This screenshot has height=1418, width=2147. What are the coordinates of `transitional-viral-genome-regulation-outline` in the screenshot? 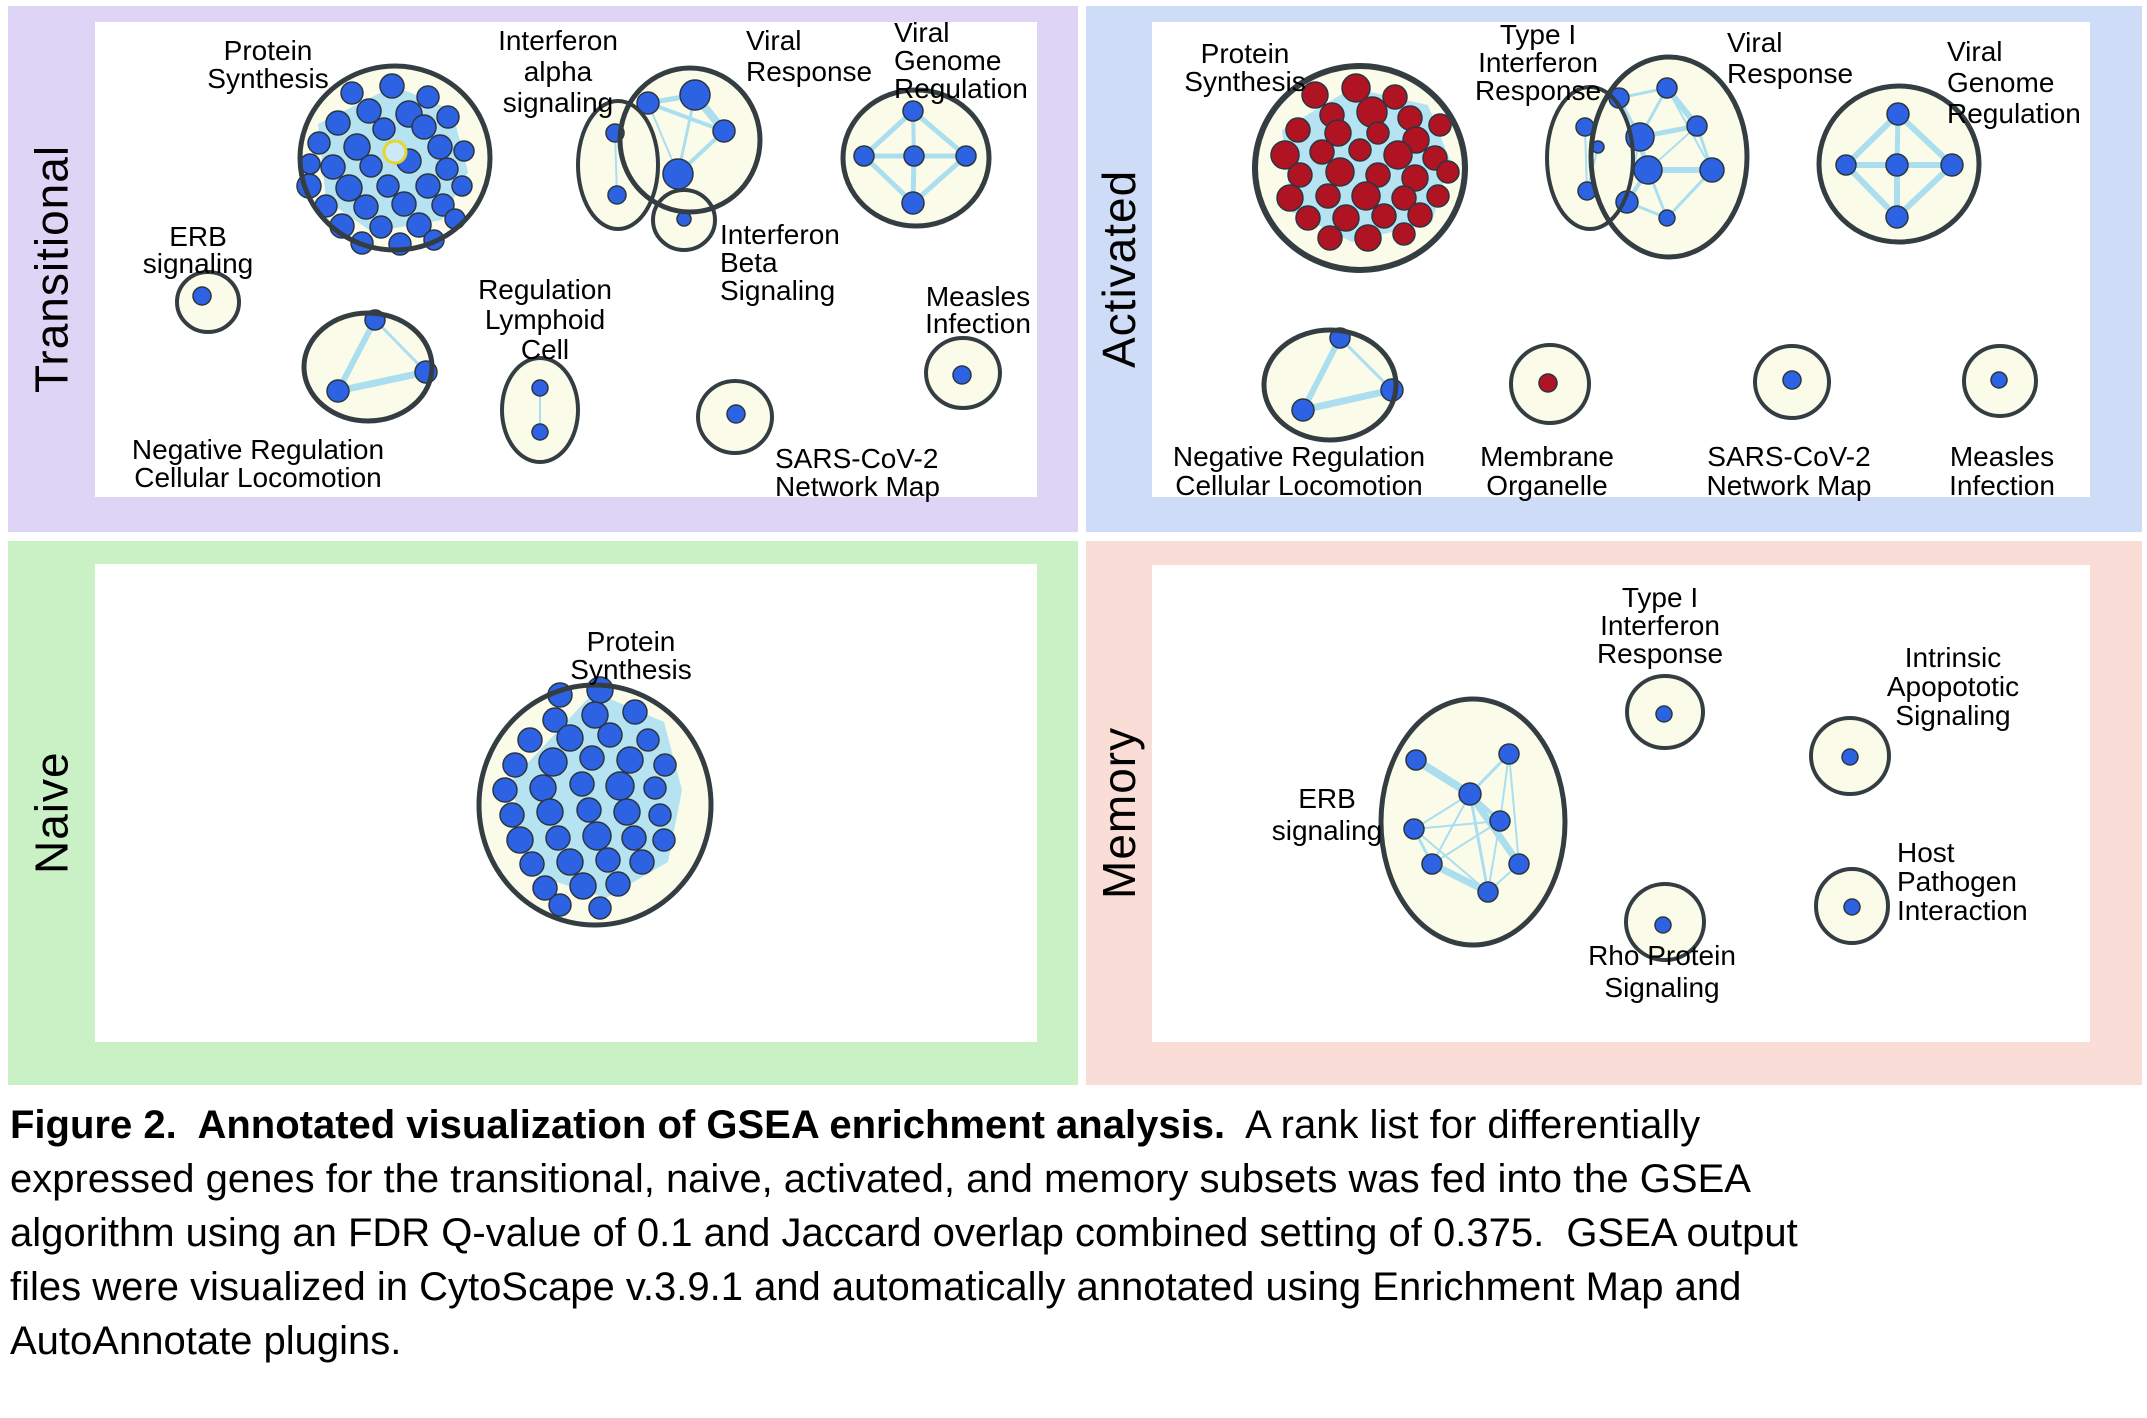 It's located at (916, 158).